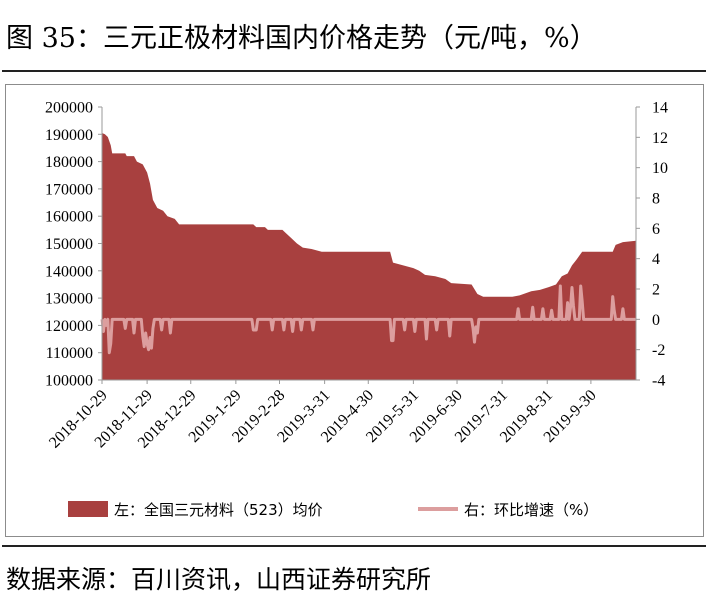 The height and width of the screenshot is (616, 709). Describe the element at coordinates (656, 320) in the screenshot. I see `right-tick-label: 0` at that location.